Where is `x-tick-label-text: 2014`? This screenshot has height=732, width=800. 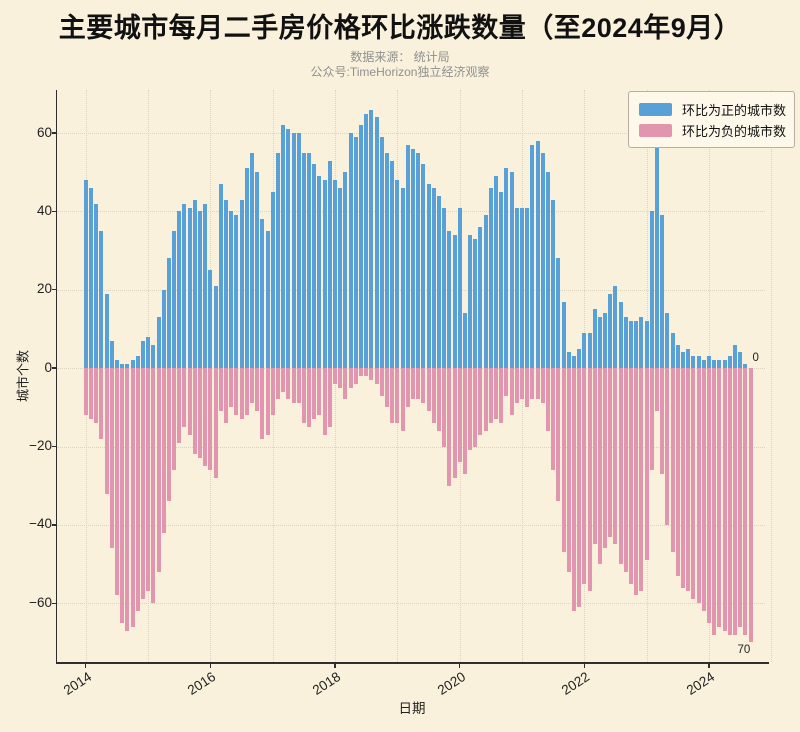
x-tick-label-text: 2014 is located at coordinates (77, 683).